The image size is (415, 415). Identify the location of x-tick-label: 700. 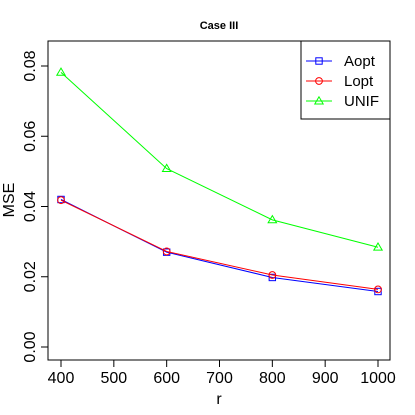
(219, 378).